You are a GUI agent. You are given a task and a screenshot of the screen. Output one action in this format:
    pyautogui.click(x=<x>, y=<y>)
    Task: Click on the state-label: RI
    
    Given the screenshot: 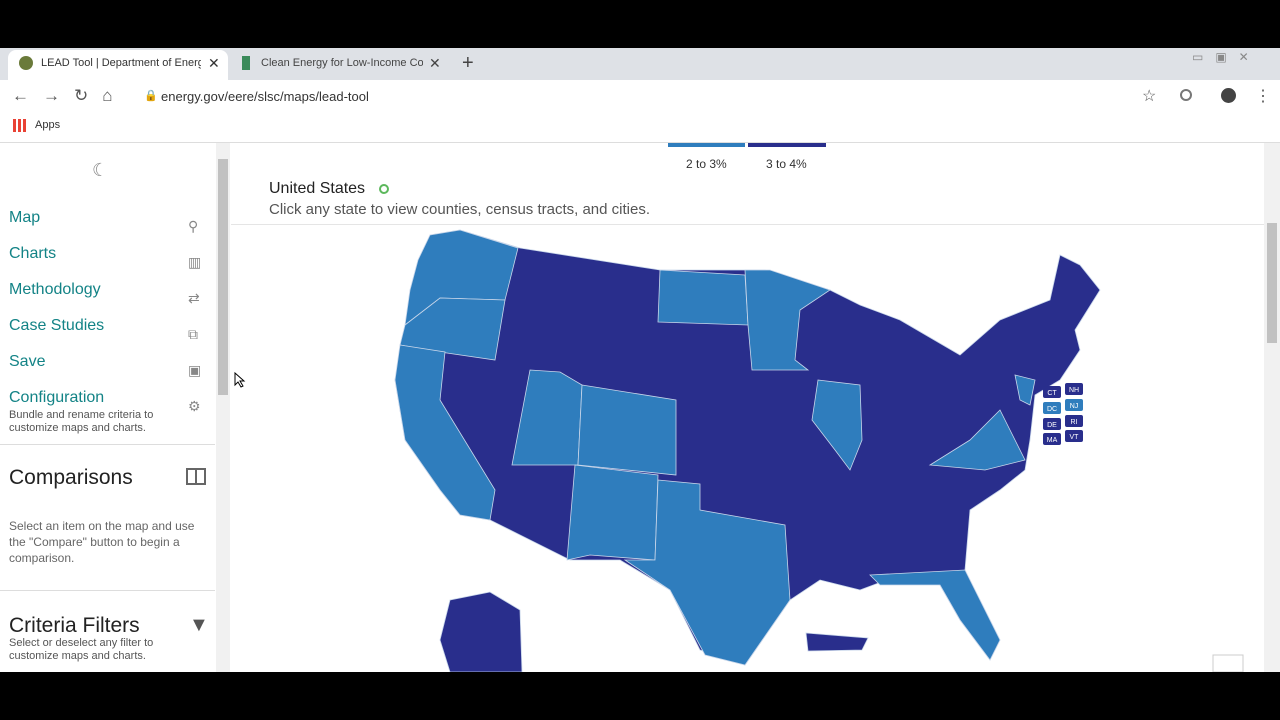 What is the action you would take?
    pyautogui.click(x=1074, y=422)
    